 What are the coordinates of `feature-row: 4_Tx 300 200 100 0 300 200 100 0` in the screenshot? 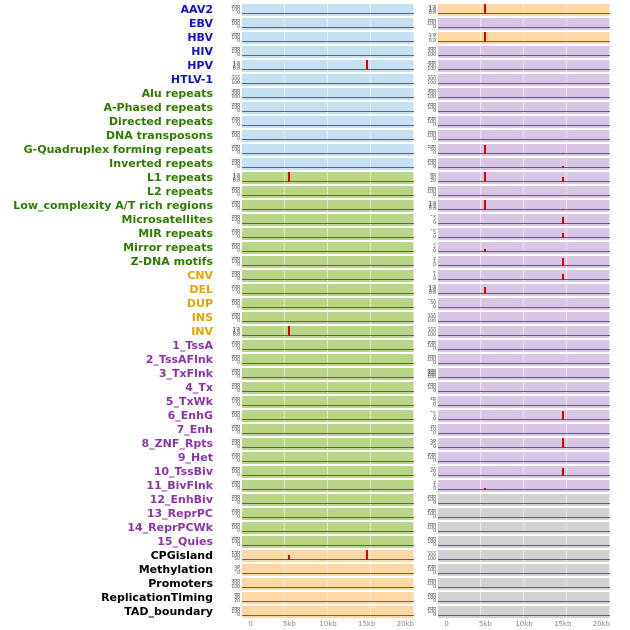 It's located at (315, 388).